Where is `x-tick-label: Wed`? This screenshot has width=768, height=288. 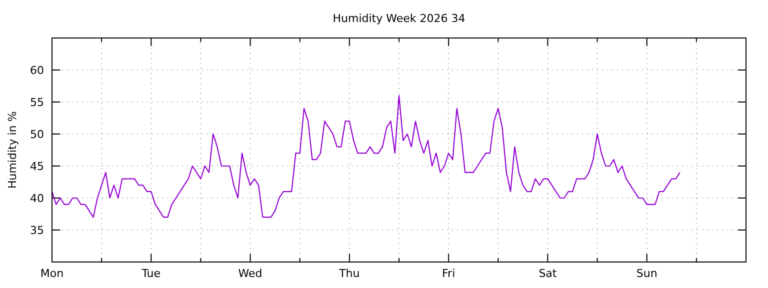 x-tick-label: Wed is located at coordinates (250, 273).